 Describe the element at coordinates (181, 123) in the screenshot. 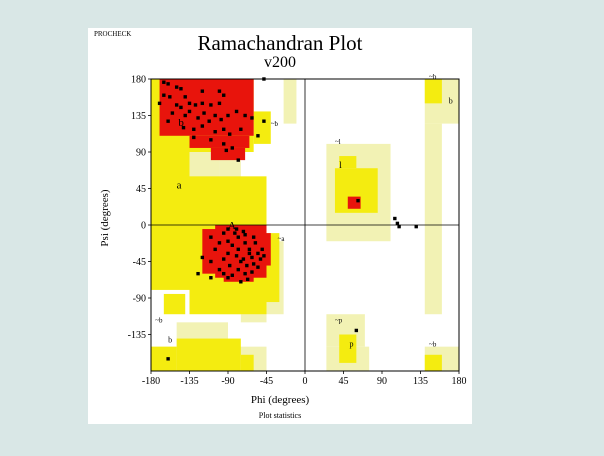

I see `region-label: b` at that location.